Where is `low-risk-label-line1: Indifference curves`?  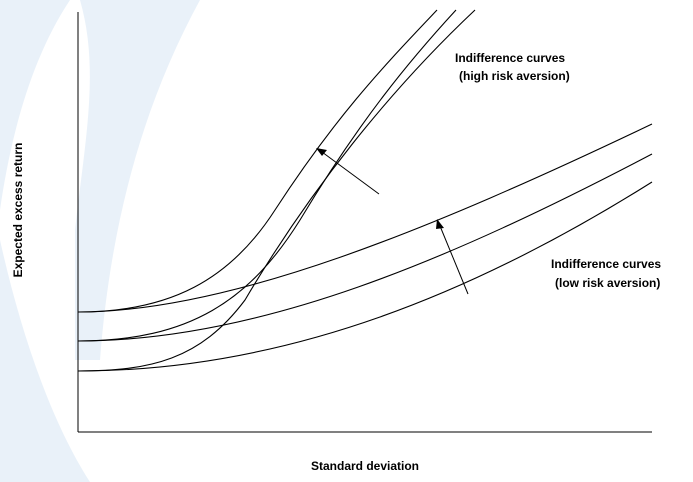
low-risk-label-line1: Indifference curves is located at coordinates (606, 264).